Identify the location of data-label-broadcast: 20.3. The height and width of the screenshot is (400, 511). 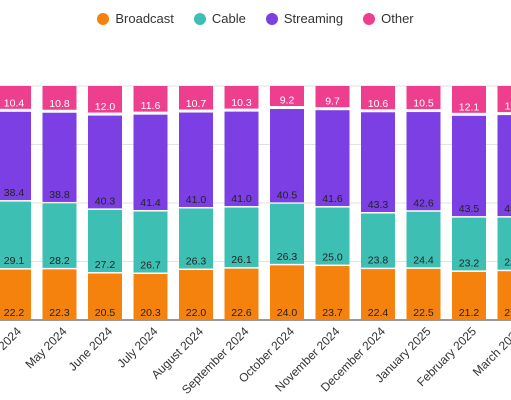
(150, 313).